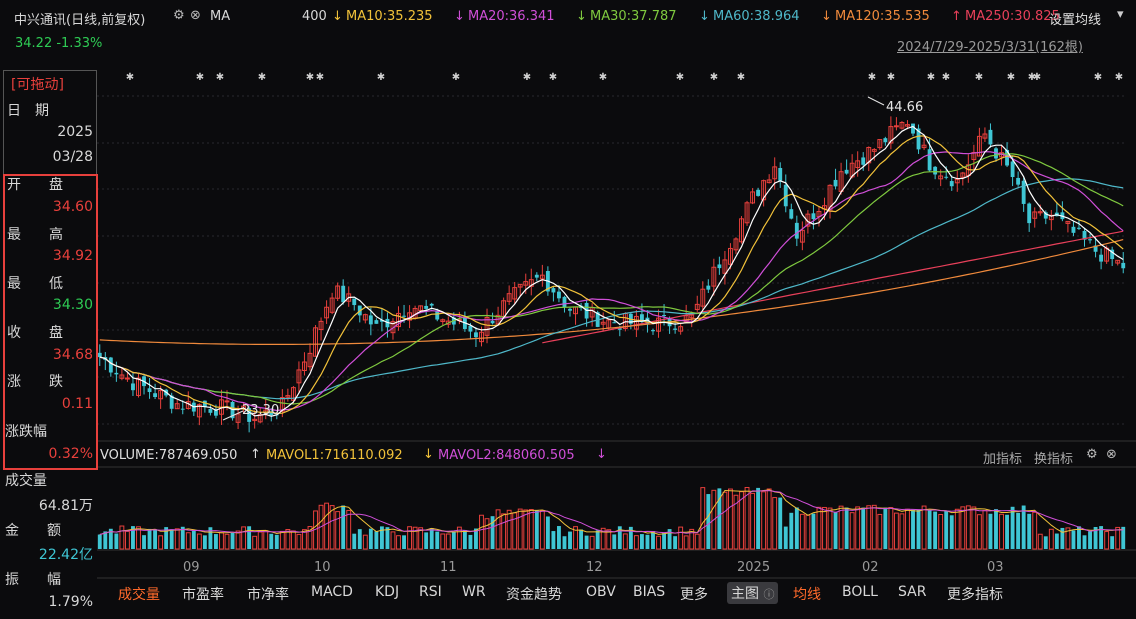  I want to click on volume-readout: VOLUME:787469.050, so click(169, 455).